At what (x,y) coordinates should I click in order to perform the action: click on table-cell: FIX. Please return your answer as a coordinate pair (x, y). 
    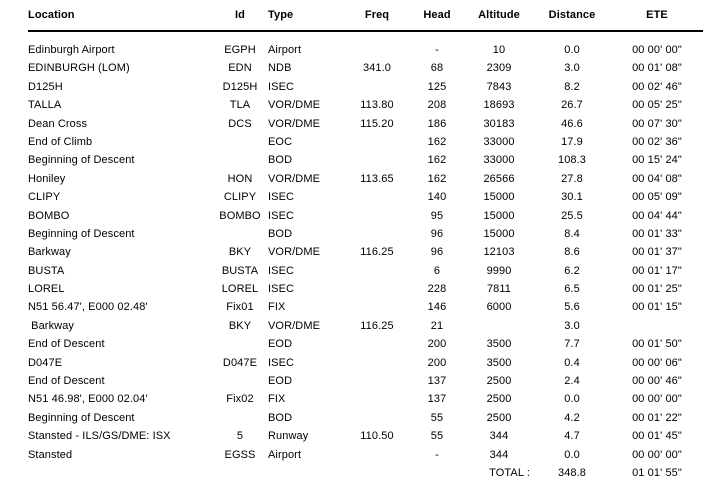
    Looking at the image, I should click on (277, 399).